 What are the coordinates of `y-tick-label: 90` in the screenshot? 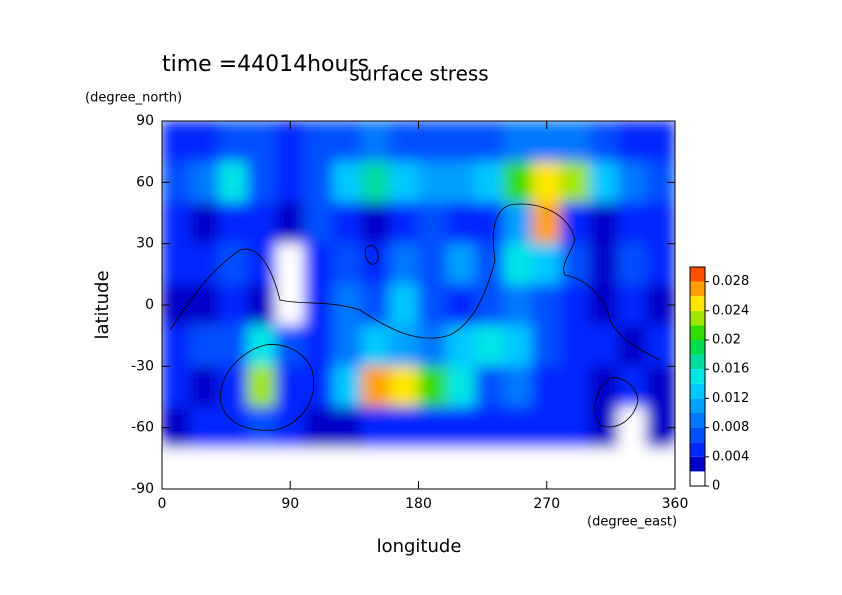 It's located at (145, 121).